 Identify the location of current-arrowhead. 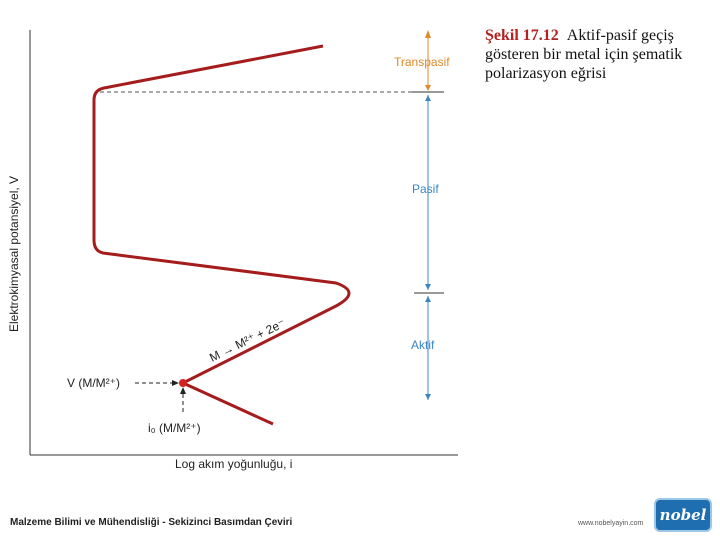
(183, 390).